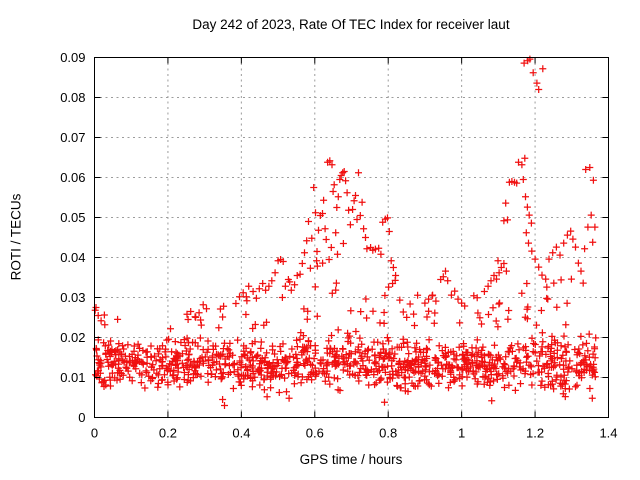 The image size is (640, 480). What do you see at coordinates (72, 137) in the screenshot?
I see `y-tick-label: 0.07` at bounding box center [72, 137].